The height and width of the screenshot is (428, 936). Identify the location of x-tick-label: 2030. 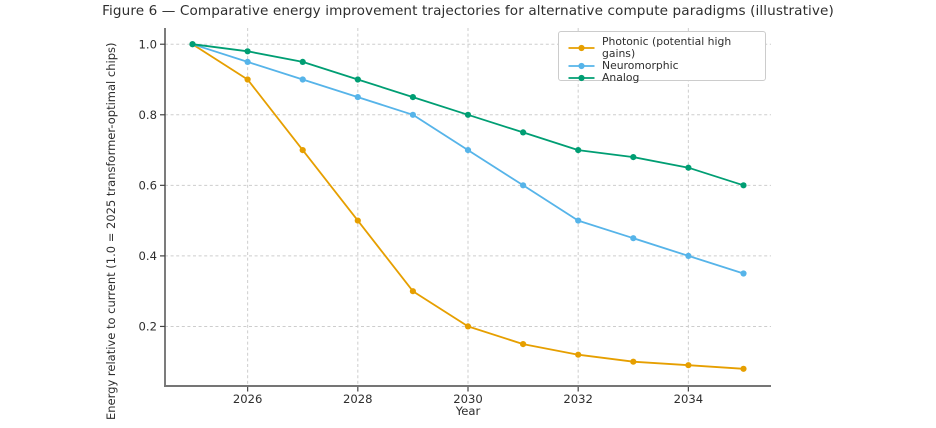
(468, 399).